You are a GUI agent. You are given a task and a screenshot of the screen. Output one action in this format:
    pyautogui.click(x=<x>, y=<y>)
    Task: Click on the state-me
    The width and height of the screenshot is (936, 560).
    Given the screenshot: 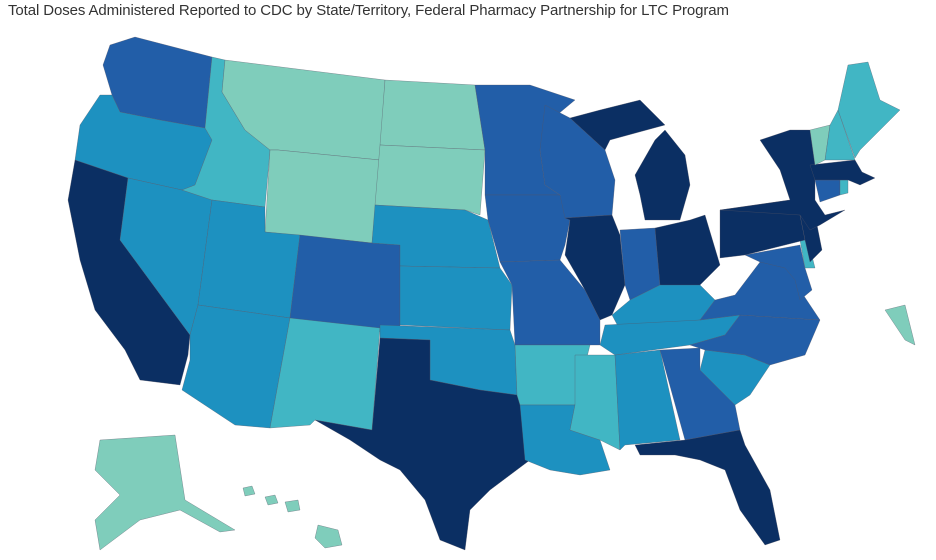 What is the action you would take?
    pyautogui.click(x=869, y=110)
    